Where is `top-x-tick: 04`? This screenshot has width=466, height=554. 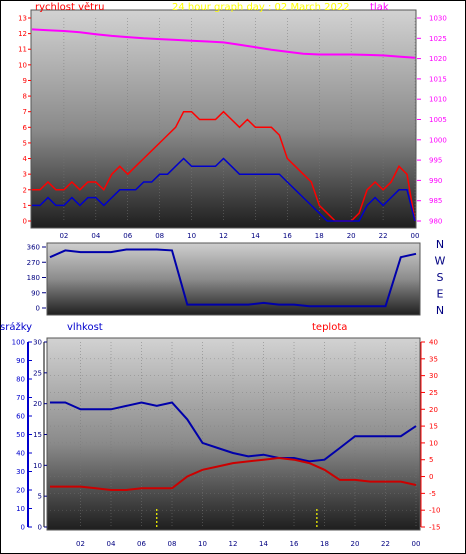 top-x-tick: 04 is located at coordinates (95, 236).